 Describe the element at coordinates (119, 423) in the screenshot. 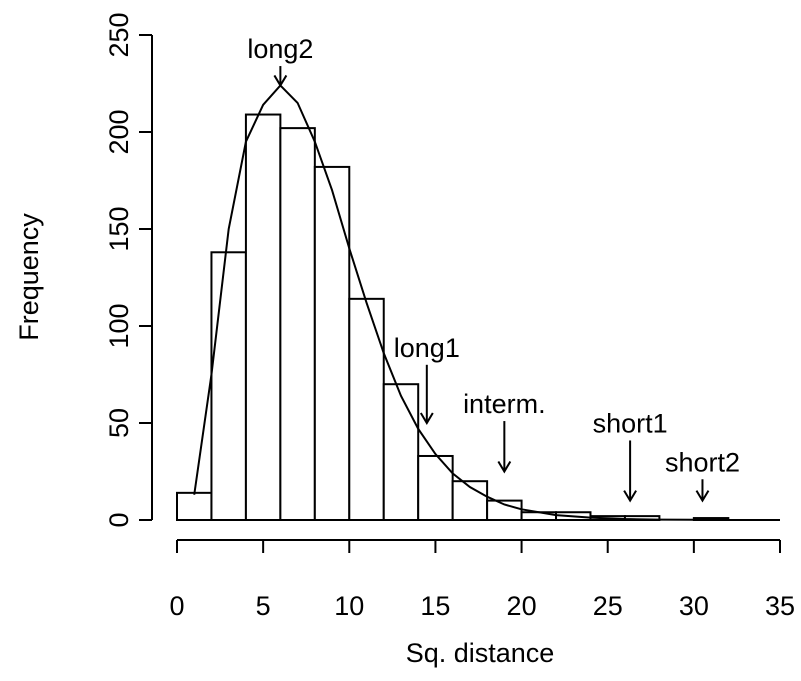

I see `y-tick-label: 50` at that location.